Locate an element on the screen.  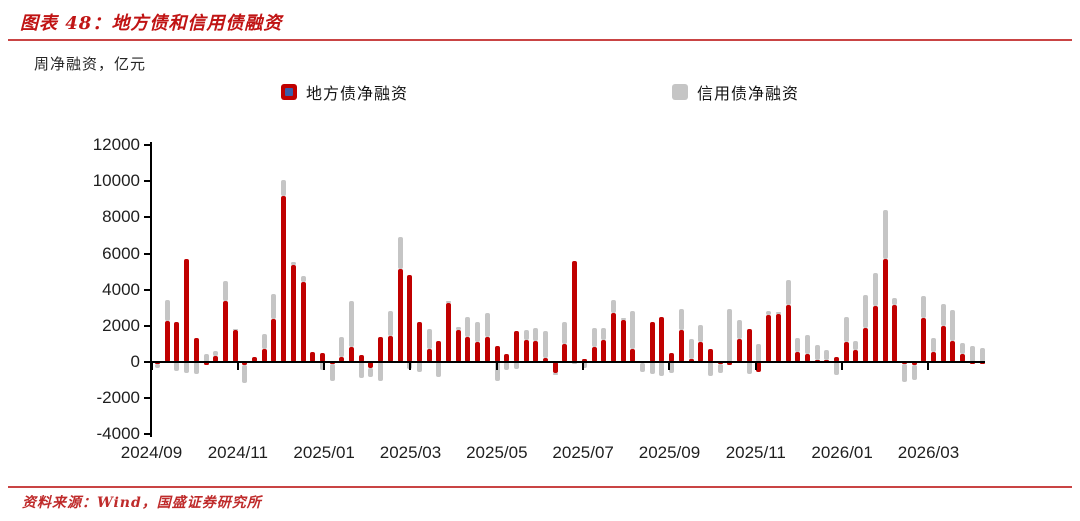
y-axis-line is located at coordinates (151, 289).